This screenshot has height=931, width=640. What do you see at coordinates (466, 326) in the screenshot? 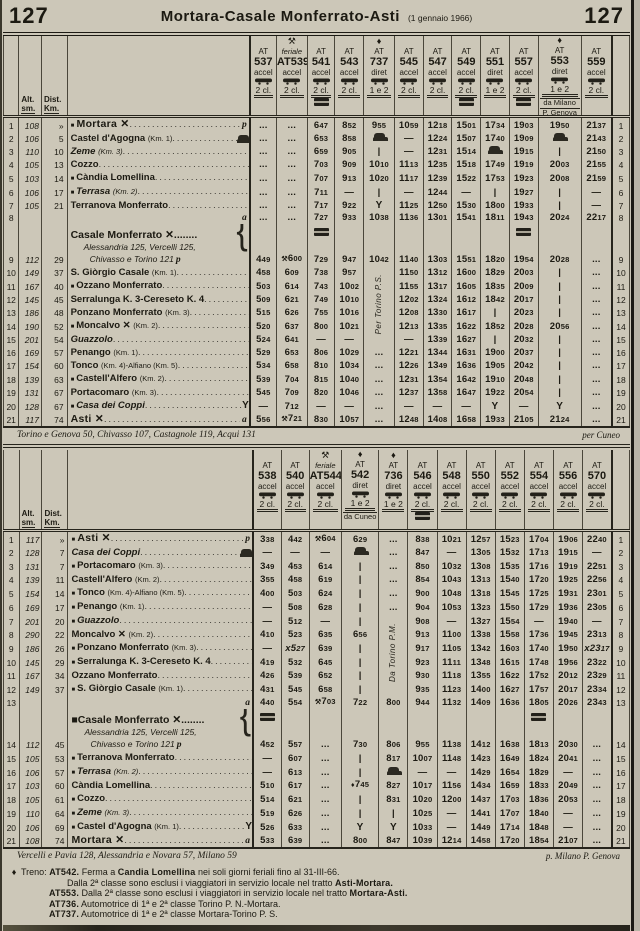
I see `time-cell: 1622` at bounding box center [466, 326].